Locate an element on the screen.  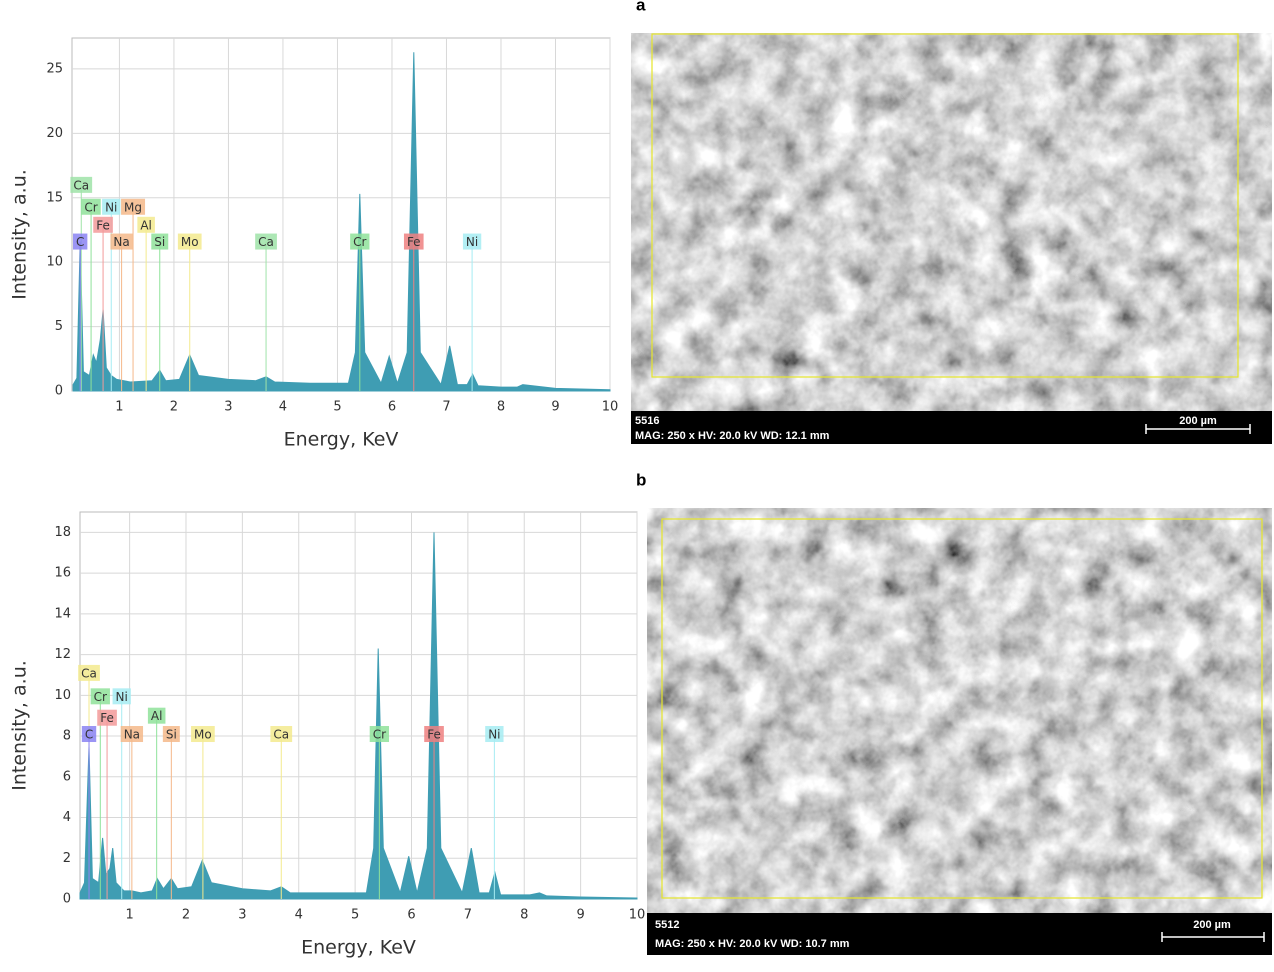
x-tick-label: 7 is located at coordinates (446, 407).